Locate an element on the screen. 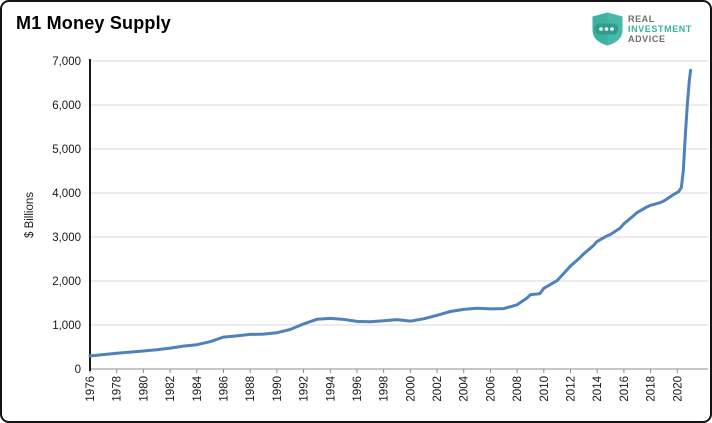  x-tick-label: 1990 is located at coordinates (278, 389).